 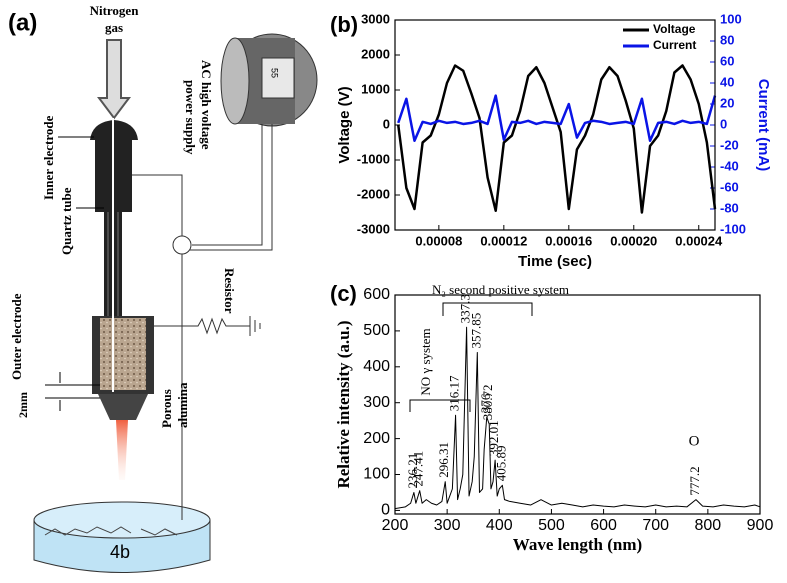 What do you see at coordinates (72, 391) in the screenshot?
I see `gap-marker` at bounding box center [72, 391].